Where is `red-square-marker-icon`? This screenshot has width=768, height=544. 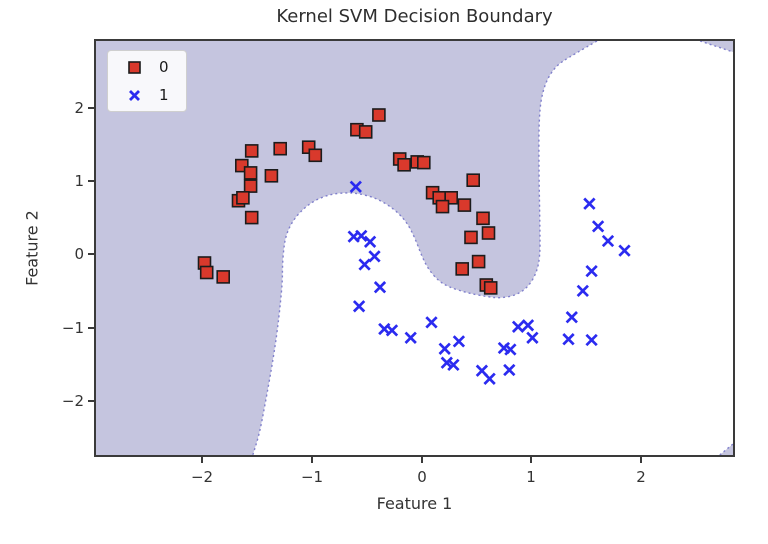
red-square-marker-icon is located at coordinates (134, 67).